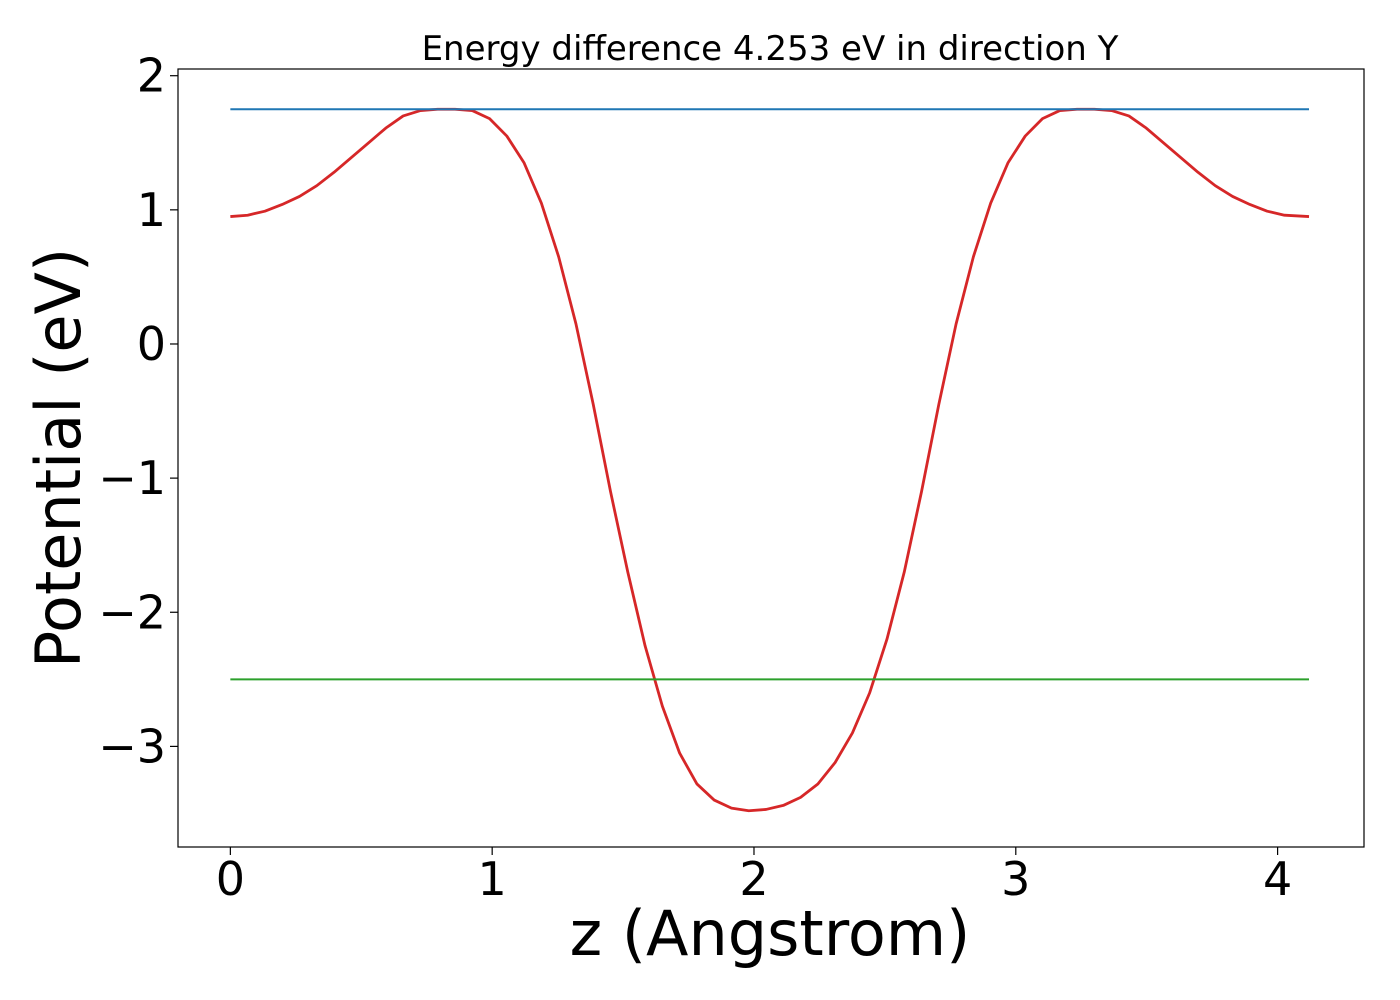  I want to click on y-tick-label: 1, so click(151, 210).